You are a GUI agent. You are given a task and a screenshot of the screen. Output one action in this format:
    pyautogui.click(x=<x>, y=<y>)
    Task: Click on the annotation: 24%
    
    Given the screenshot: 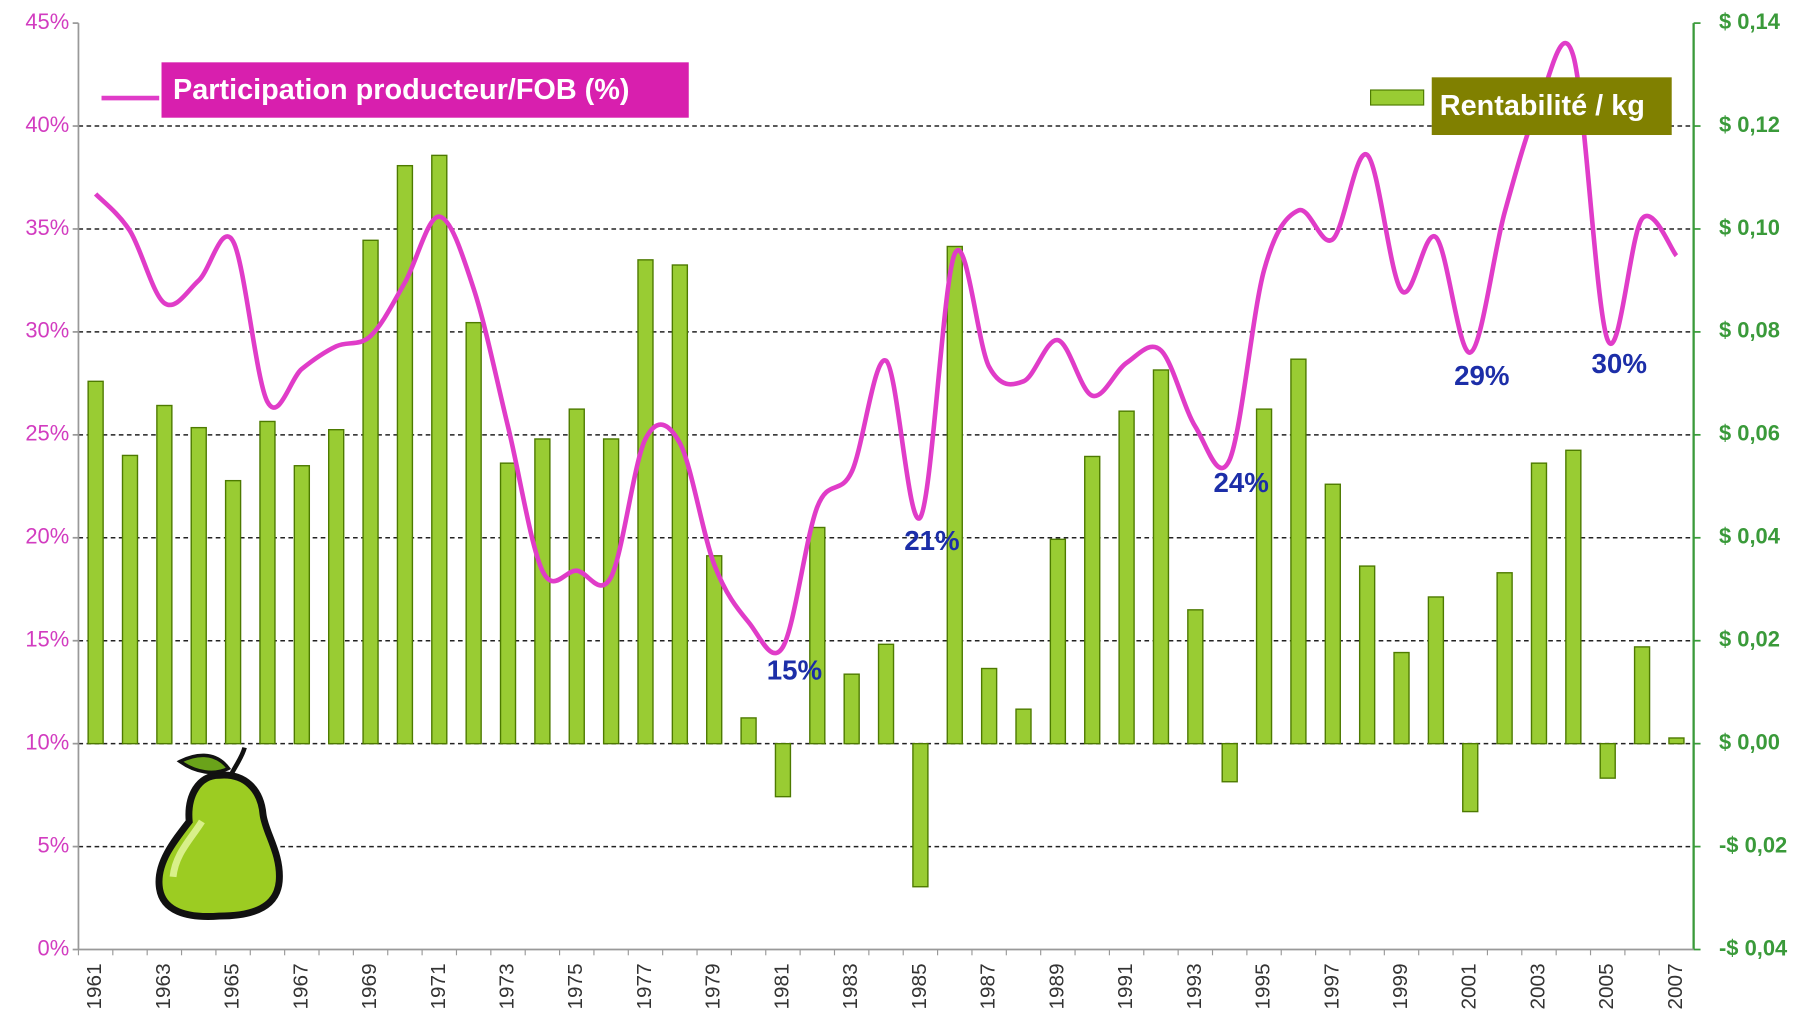 What is the action you would take?
    pyautogui.click(x=1241, y=482)
    